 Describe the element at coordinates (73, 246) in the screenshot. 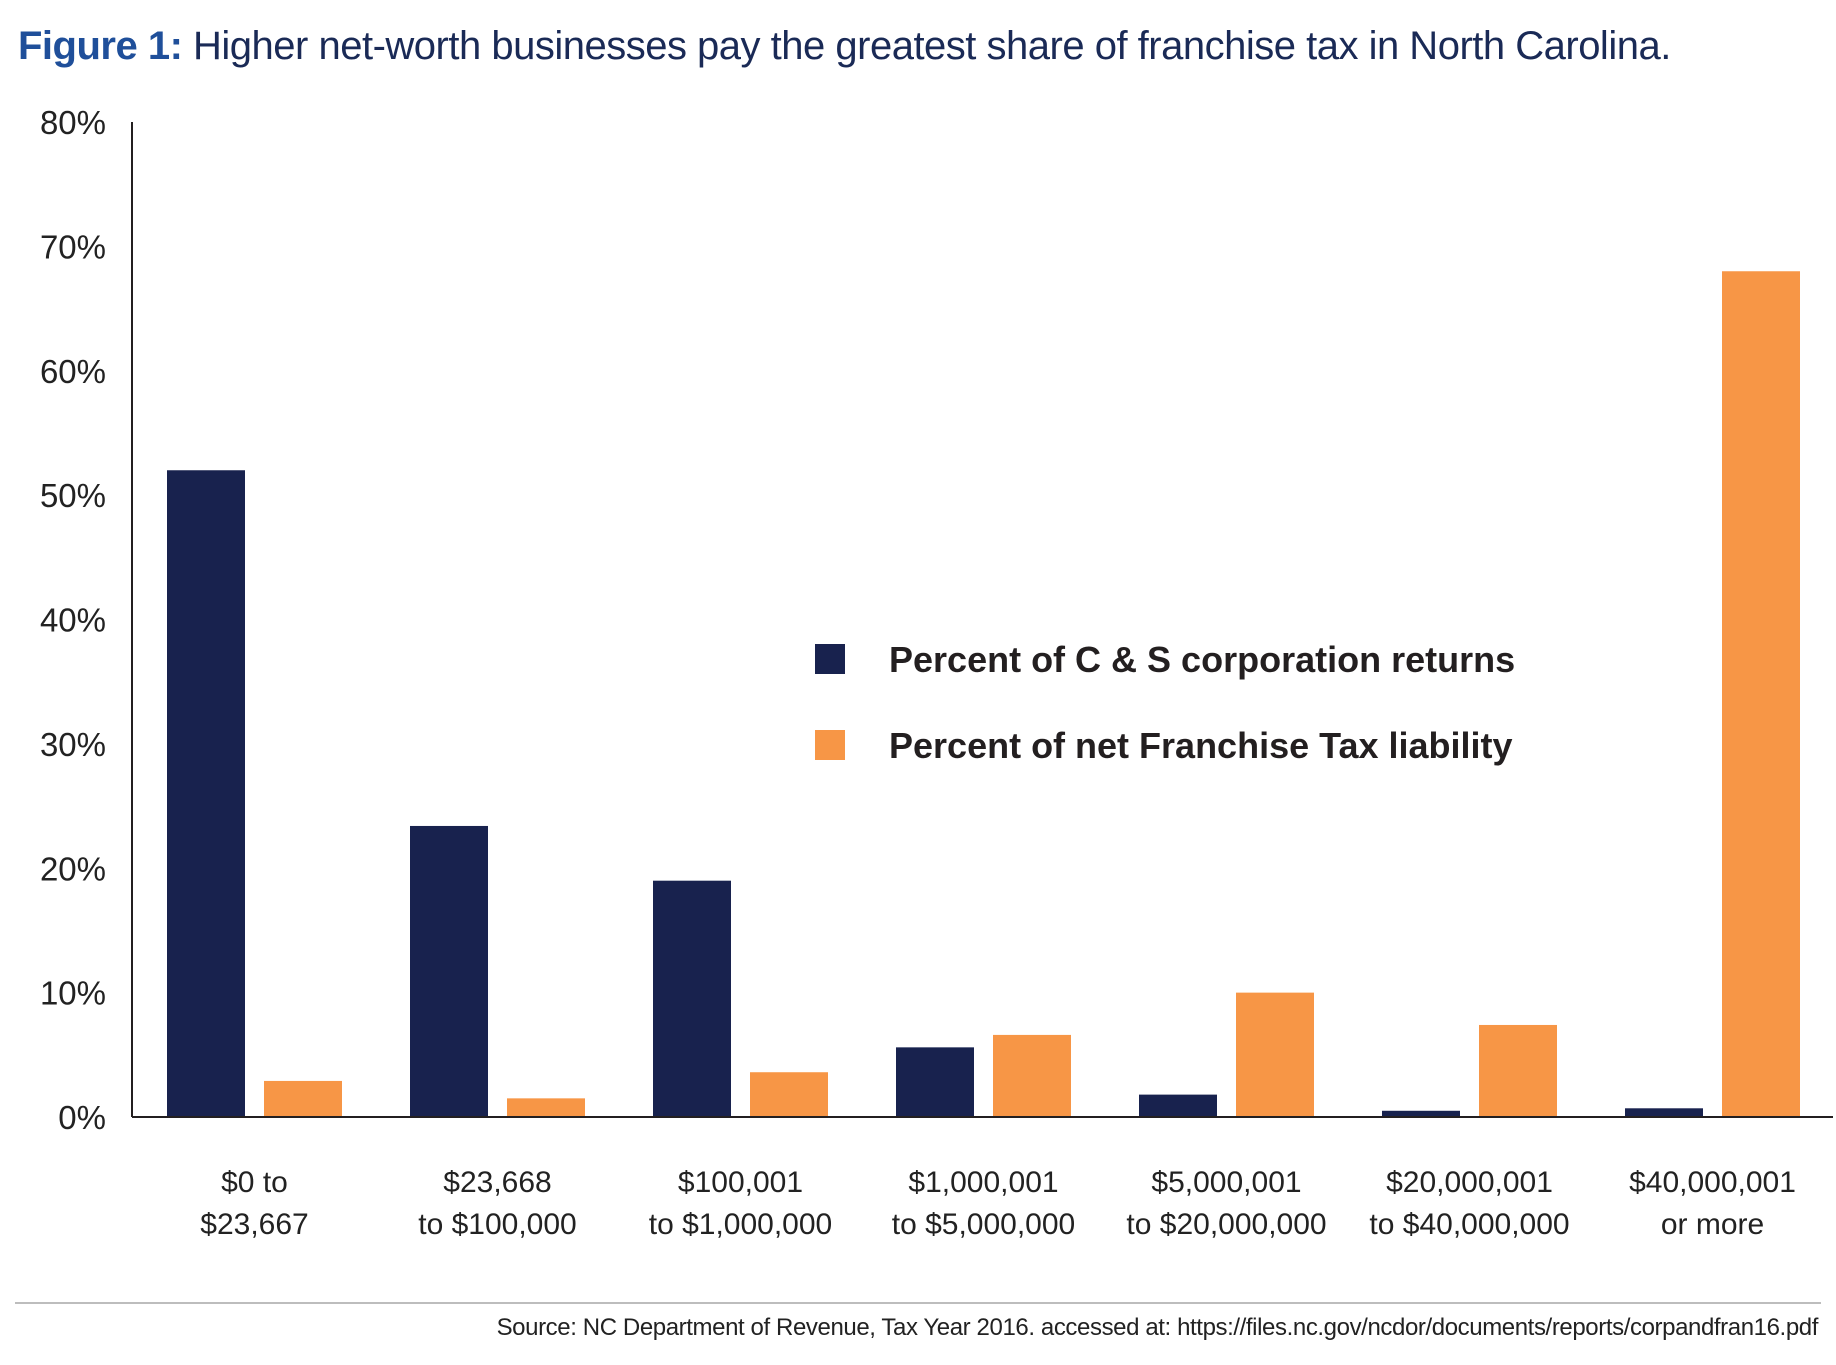

I see `y-tick-label: 70%` at that location.